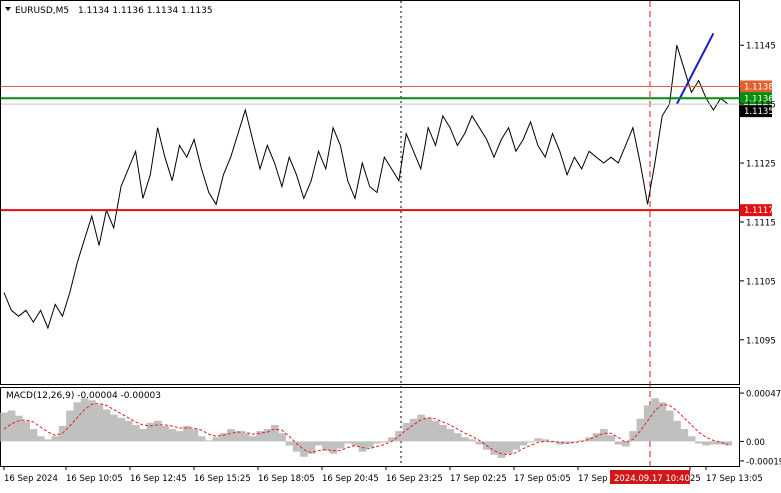 This screenshot has width=781, height=493. What do you see at coordinates (761, 47) in the screenshot?
I see `price-y-tick-label: 1.1145` at bounding box center [761, 47].